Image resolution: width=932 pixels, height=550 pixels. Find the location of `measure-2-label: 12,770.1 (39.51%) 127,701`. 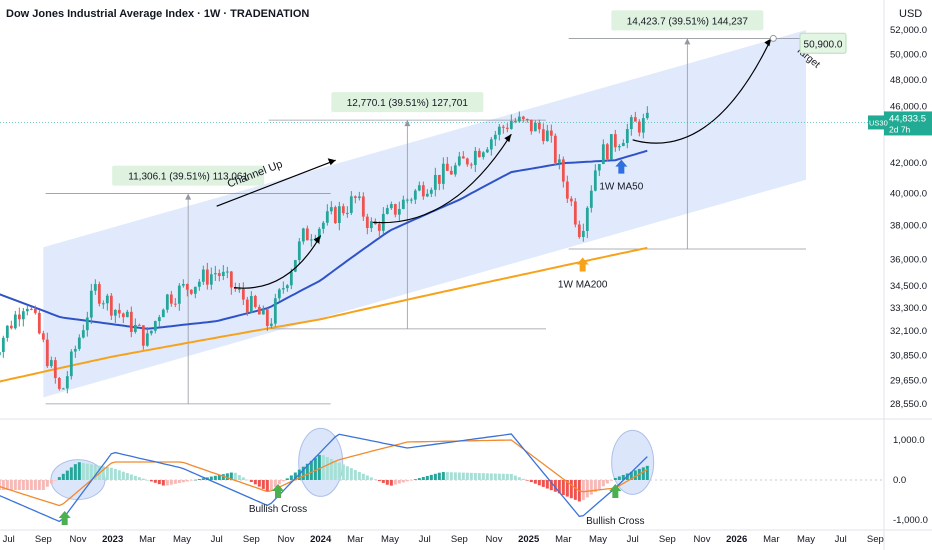

measure-2-label: 12,770.1 (39.51%) 127,701 is located at coordinates (408, 103).